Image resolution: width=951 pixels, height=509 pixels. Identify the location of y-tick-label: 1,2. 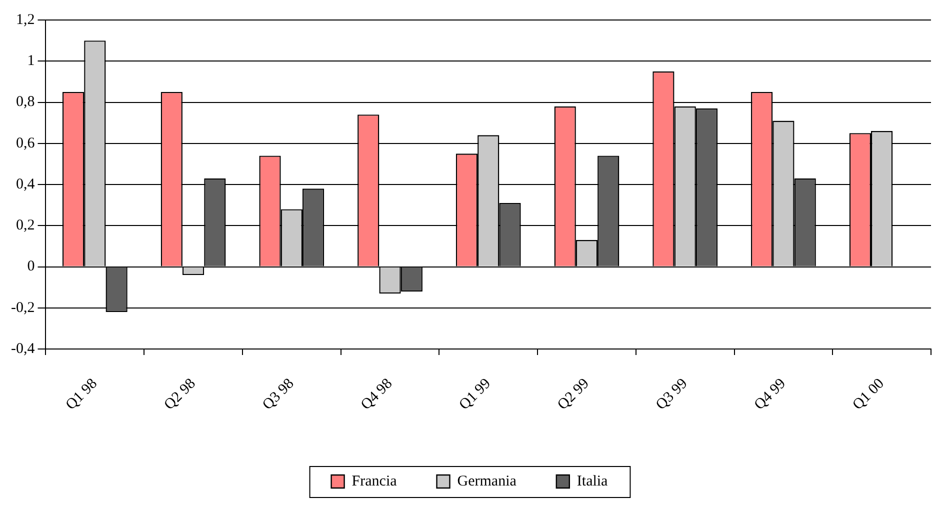
(25, 20).